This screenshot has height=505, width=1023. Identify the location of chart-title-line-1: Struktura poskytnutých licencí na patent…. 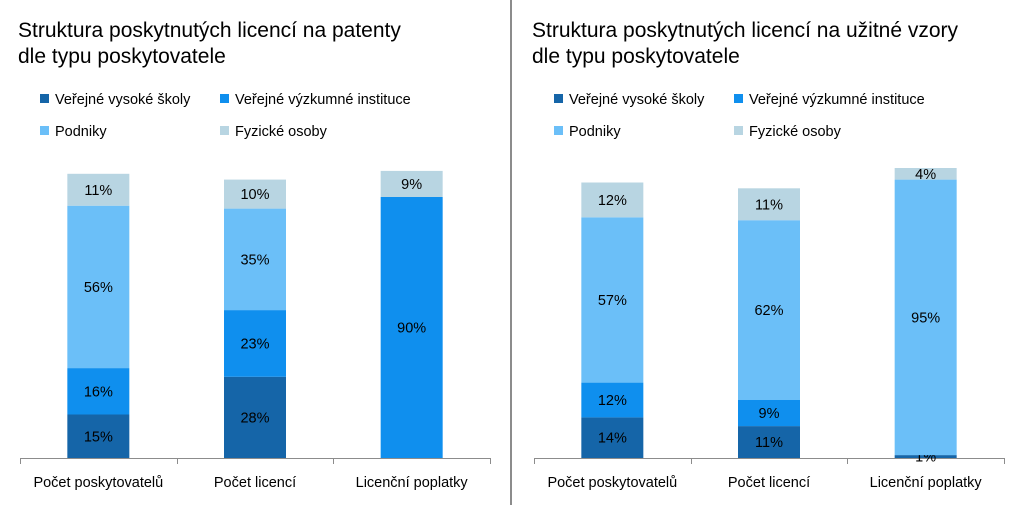
(209, 30).